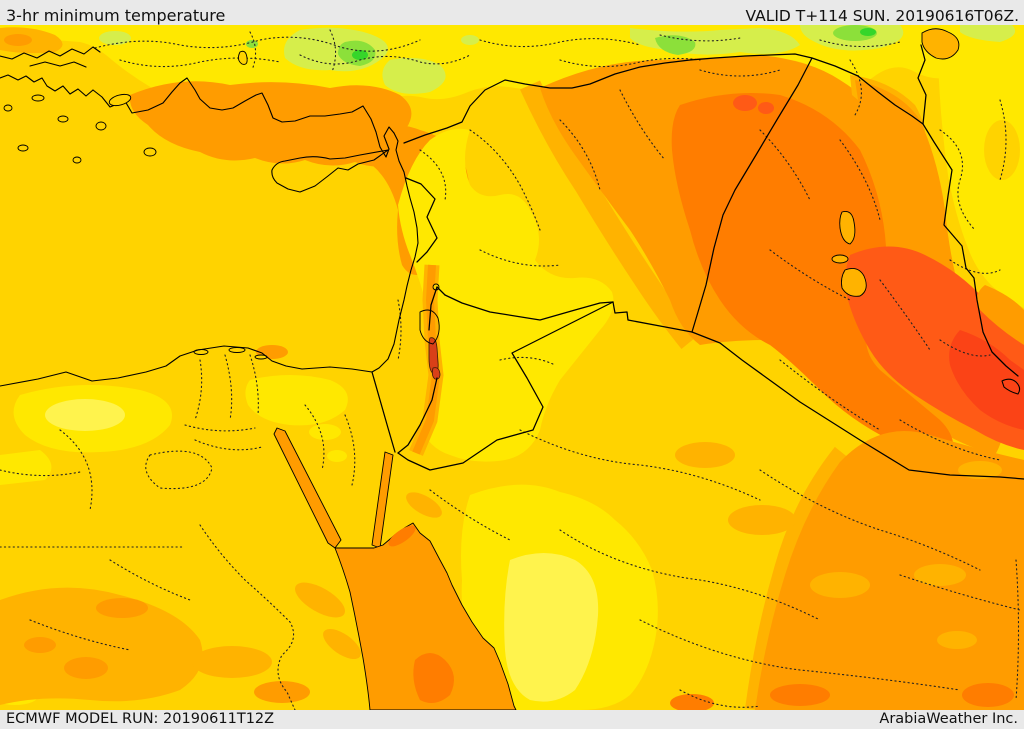 Image resolution: width=1024 pixels, height=729 pixels. I want to click on kuwait-bay, so click(1011, 386).